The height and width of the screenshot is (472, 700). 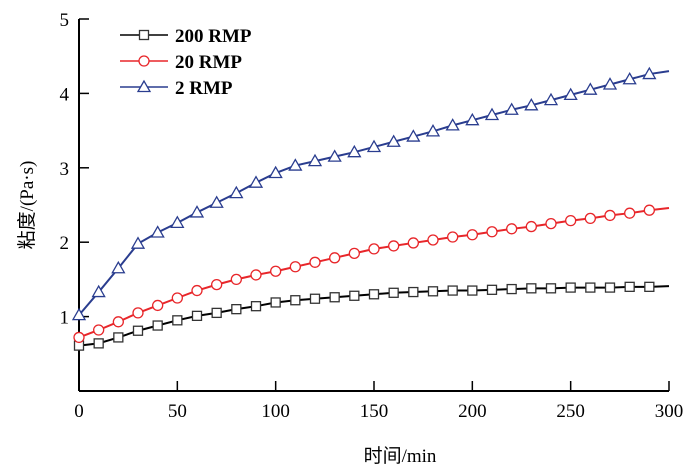 I want to click on x-tick-label: 100, so click(x=275, y=411).